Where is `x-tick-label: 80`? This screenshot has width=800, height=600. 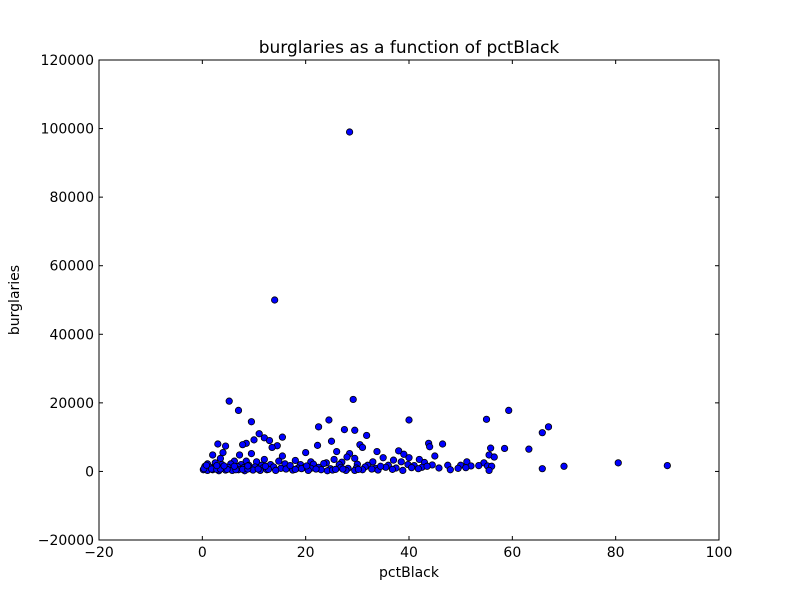
x-tick-label: 80 is located at coordinates (616, 553).